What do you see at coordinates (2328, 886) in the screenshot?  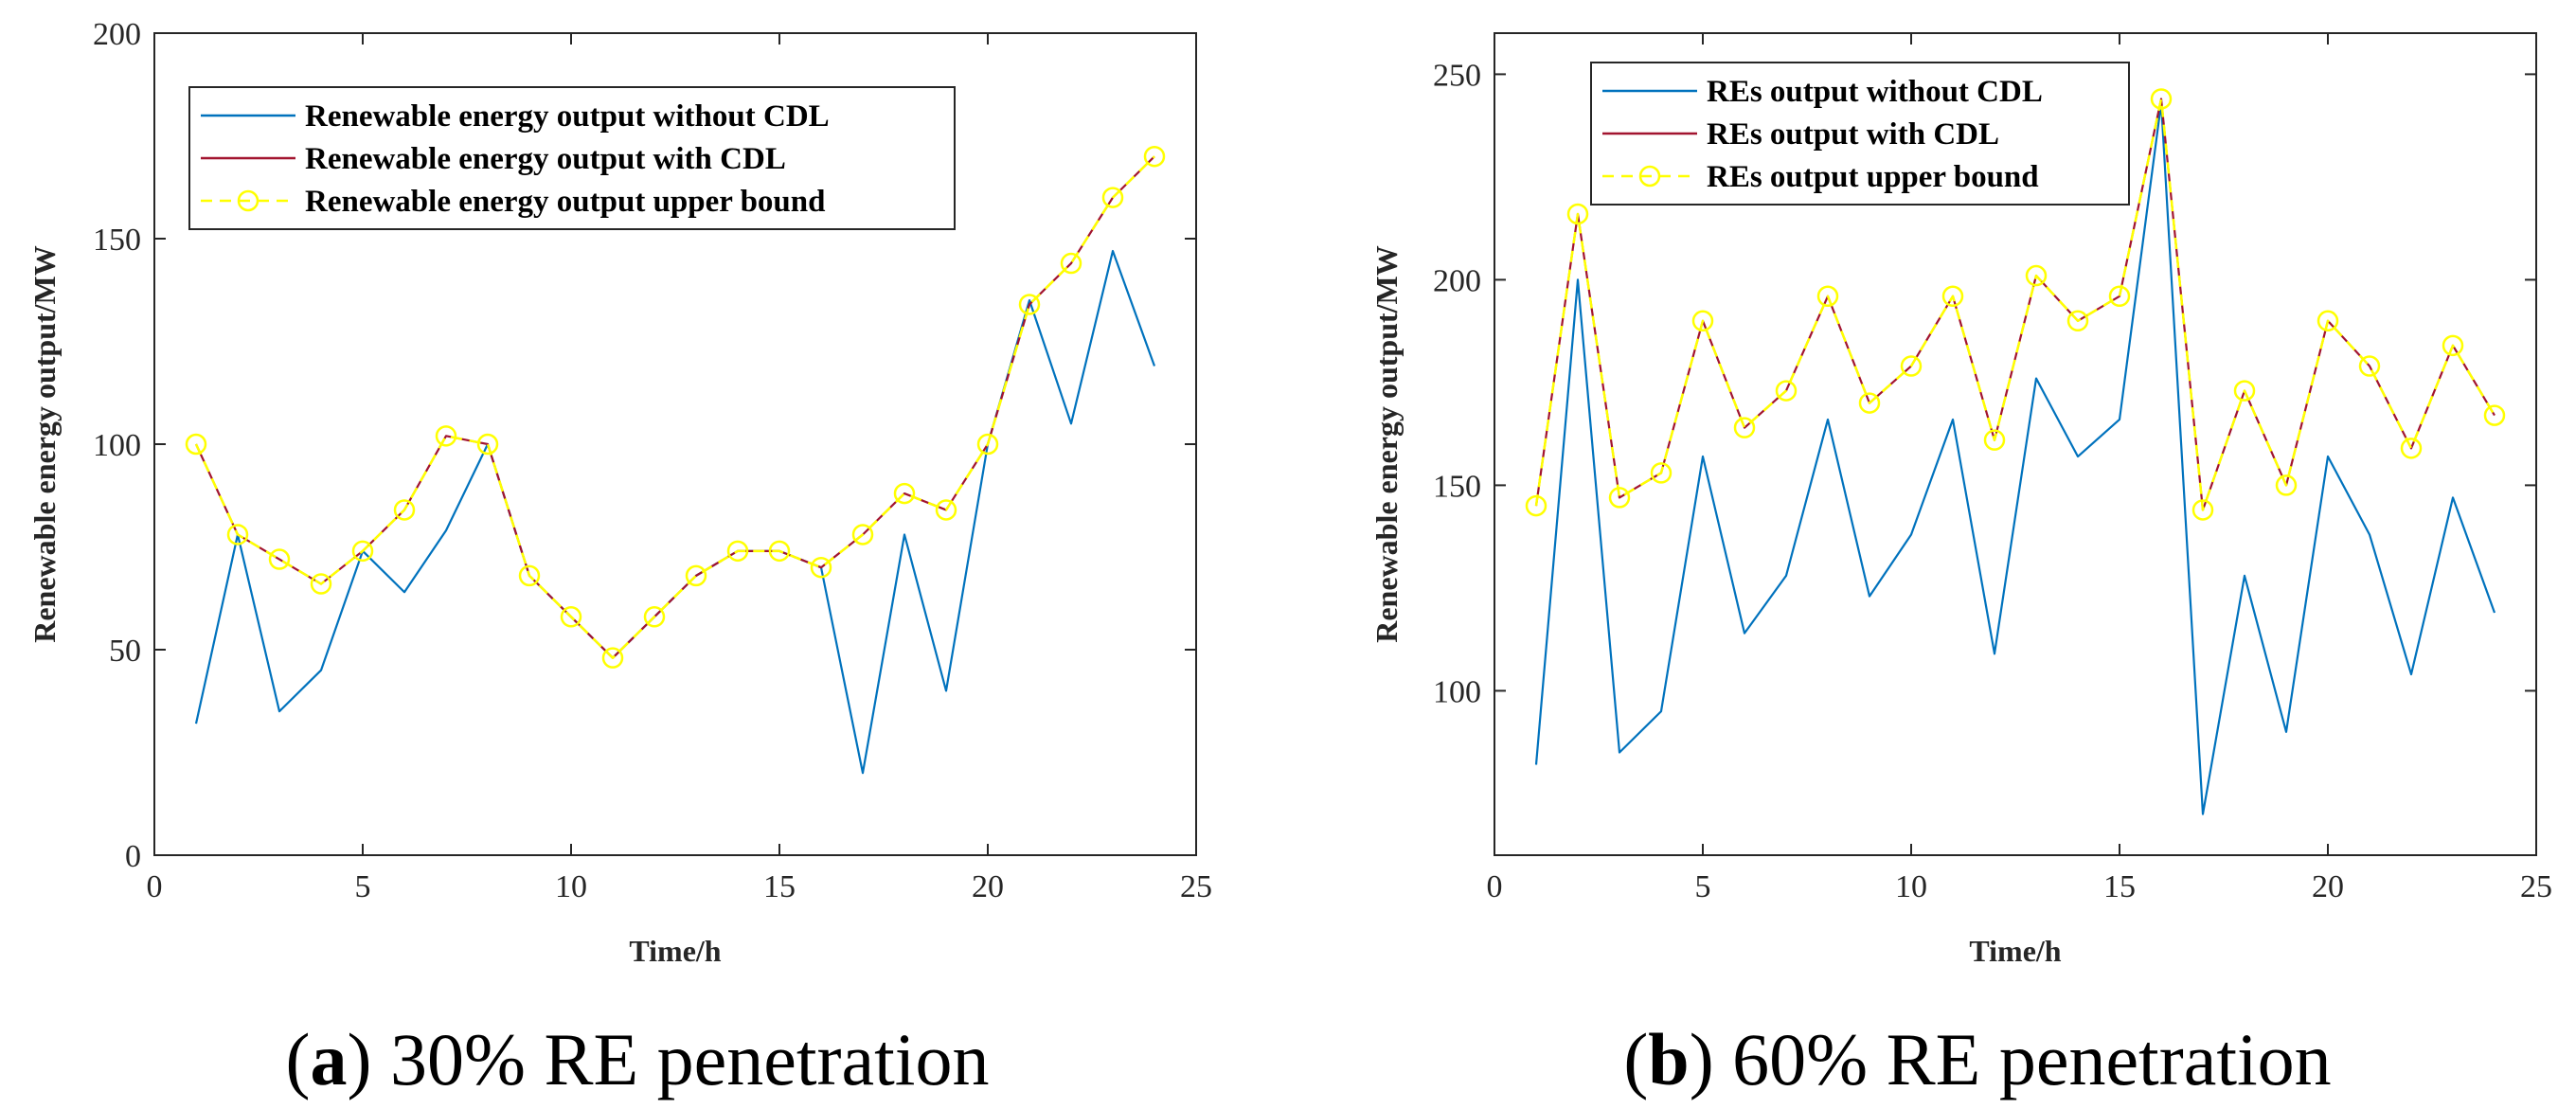 I see `x-tick-label-b-20: 20` at bounding box center [2328, 886].